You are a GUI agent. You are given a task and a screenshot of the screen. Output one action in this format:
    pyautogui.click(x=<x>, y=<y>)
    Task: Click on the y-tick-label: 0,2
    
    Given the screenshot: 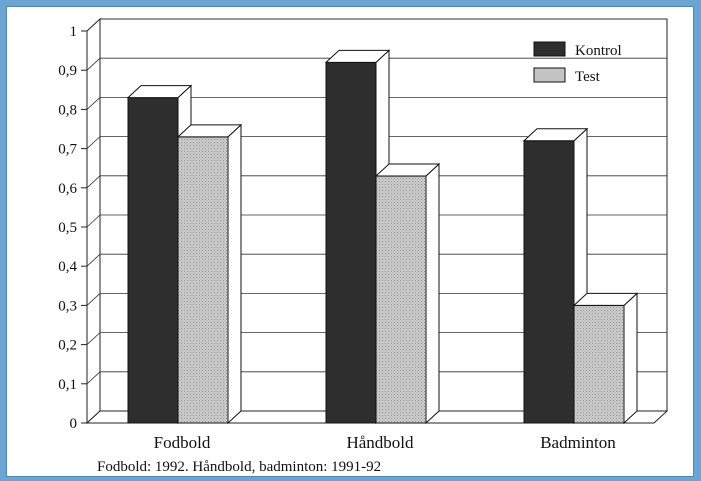 What is the action you would take?
    pyautogui.click(x=67, y=346)
    